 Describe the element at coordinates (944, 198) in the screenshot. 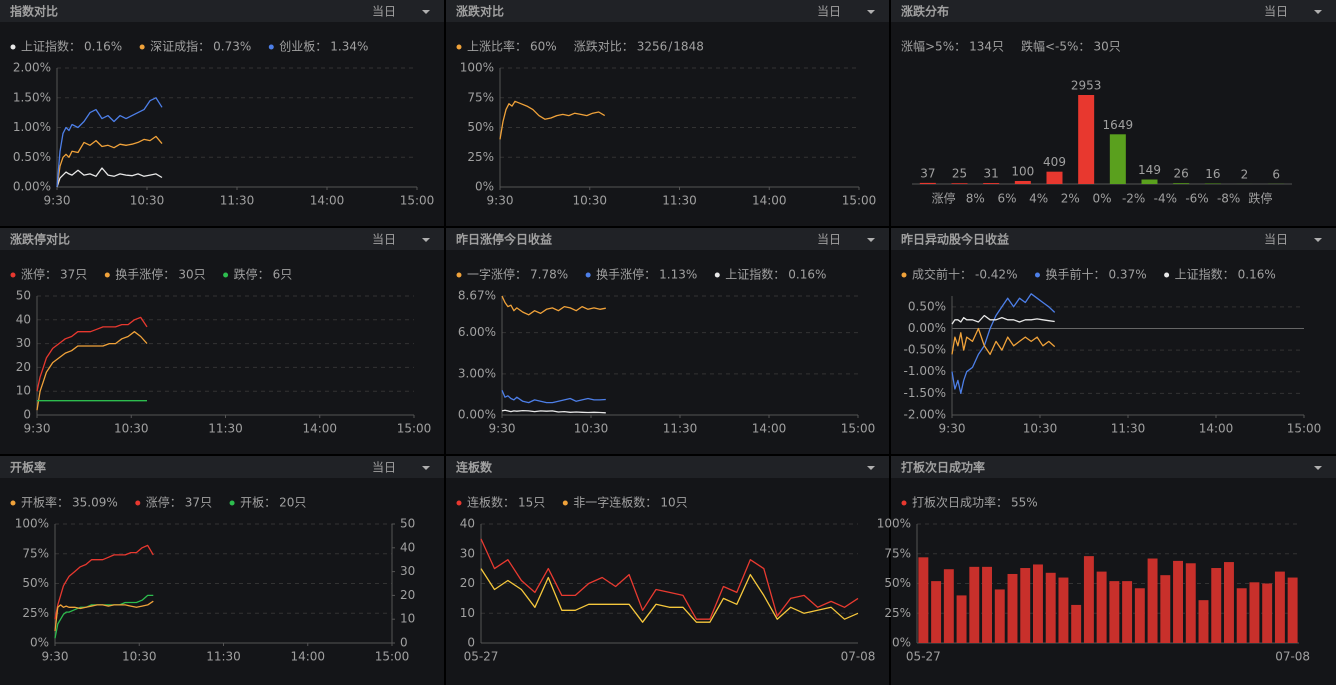

I see `bin-label: 涨停` at that location.